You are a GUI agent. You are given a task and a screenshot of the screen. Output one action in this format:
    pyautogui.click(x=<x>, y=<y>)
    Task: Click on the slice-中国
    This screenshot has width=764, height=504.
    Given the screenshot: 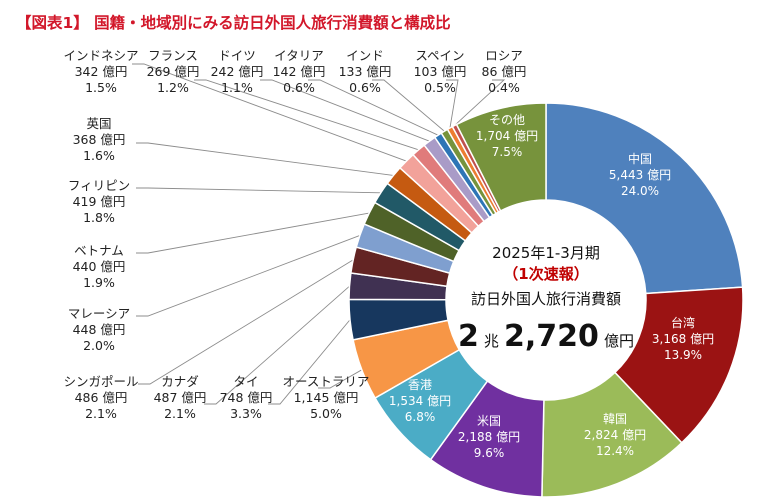 What is the action you would take?
    pyautogui.click(x=644, y=198)
    